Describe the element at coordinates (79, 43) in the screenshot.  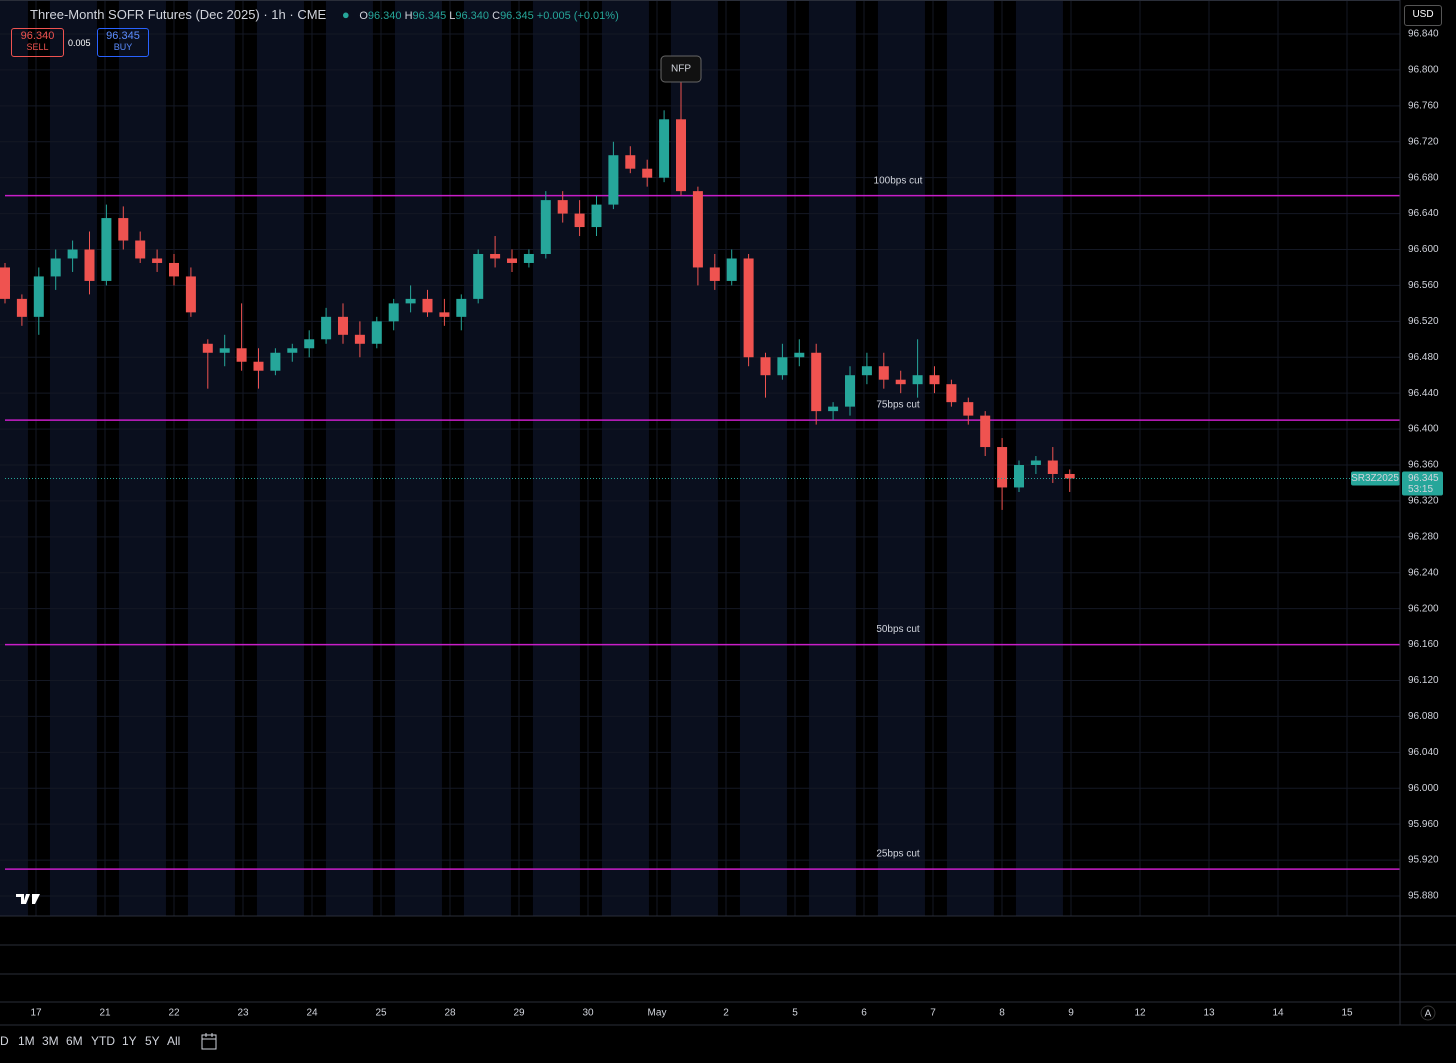
I see `spread: 0.005` at that location.